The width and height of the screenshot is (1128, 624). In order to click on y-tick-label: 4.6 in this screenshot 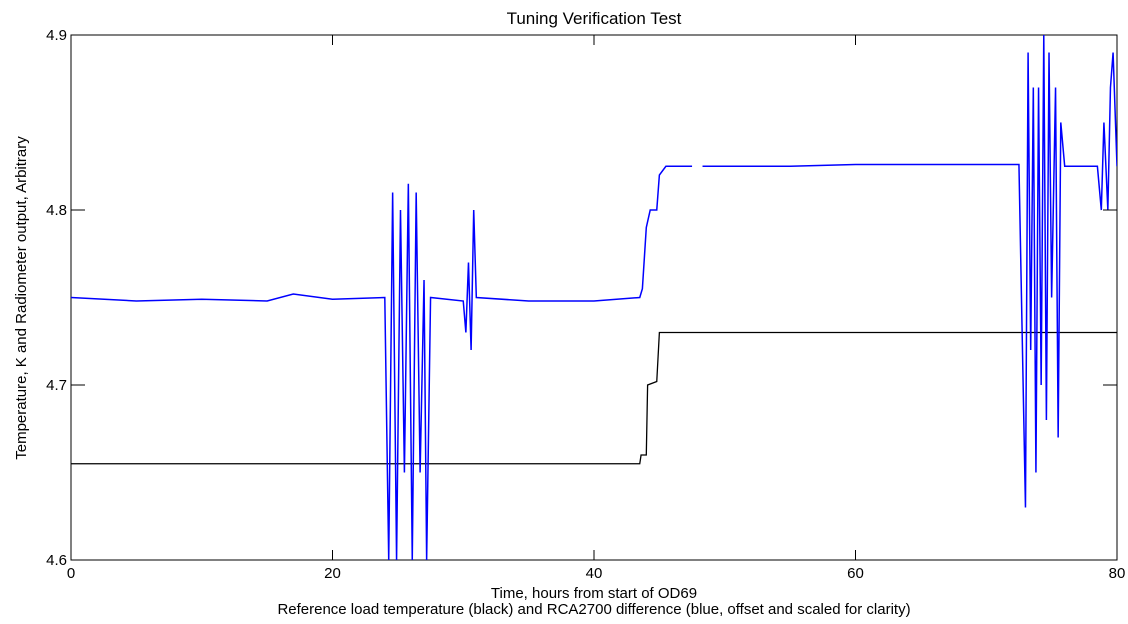, I will do `click(56, 560)`.